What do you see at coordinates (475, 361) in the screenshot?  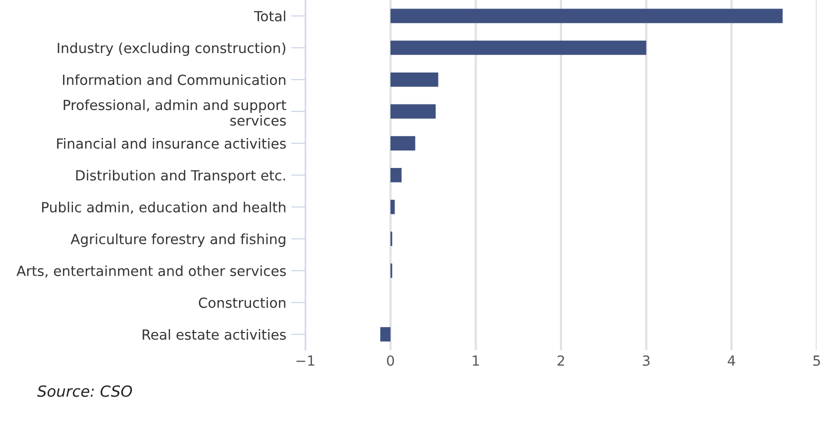 I see `x-tick-label: 1` at bounding box center [475, 361].